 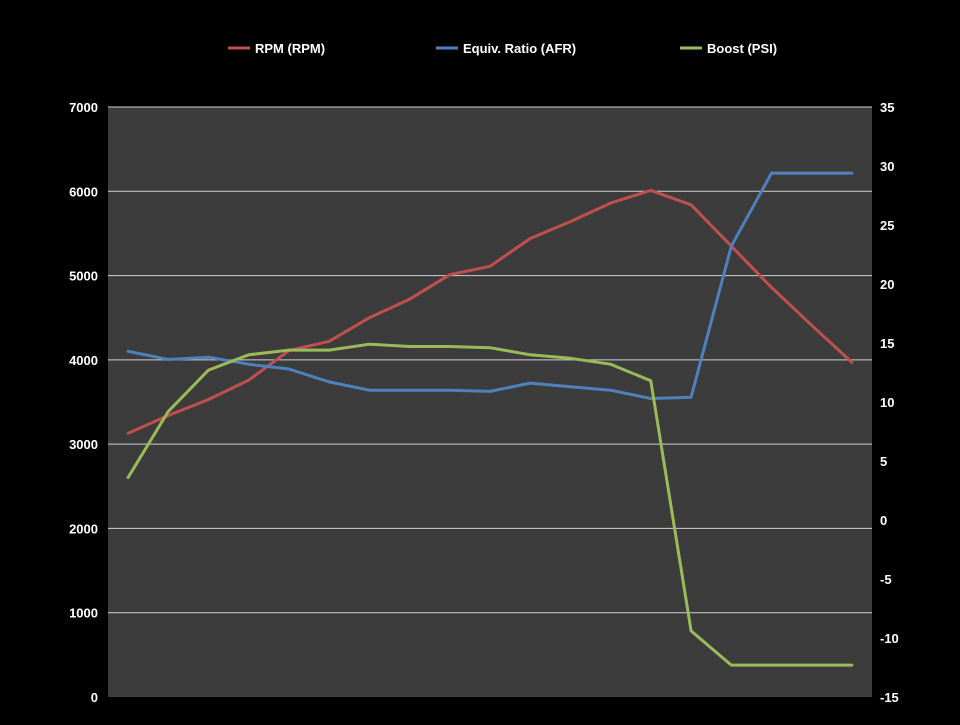 What do you see at coordinates (889, 638) in the screenshot?
I see `right-axis-tick-label: -10` at bounding box center [889, 638].